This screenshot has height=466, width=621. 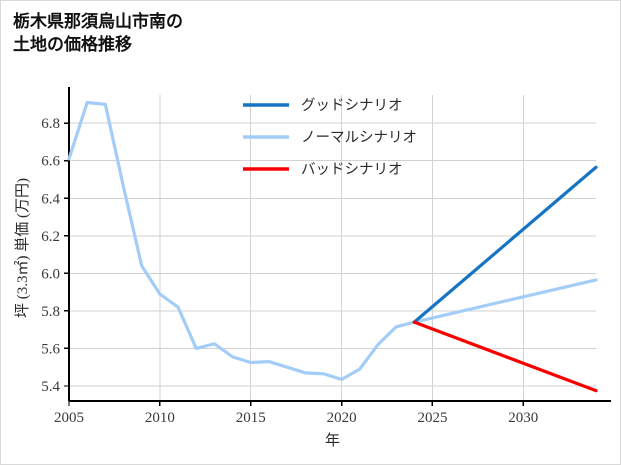 I want to click on x-tick-label: 2030, so click(x=523, y=418).